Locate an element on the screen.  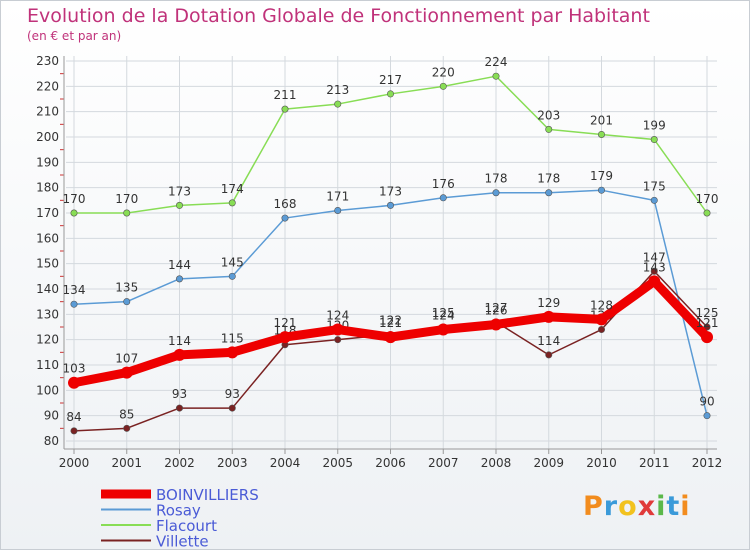
data-label-flacourt: 170 is located at coordinates (126, 199).